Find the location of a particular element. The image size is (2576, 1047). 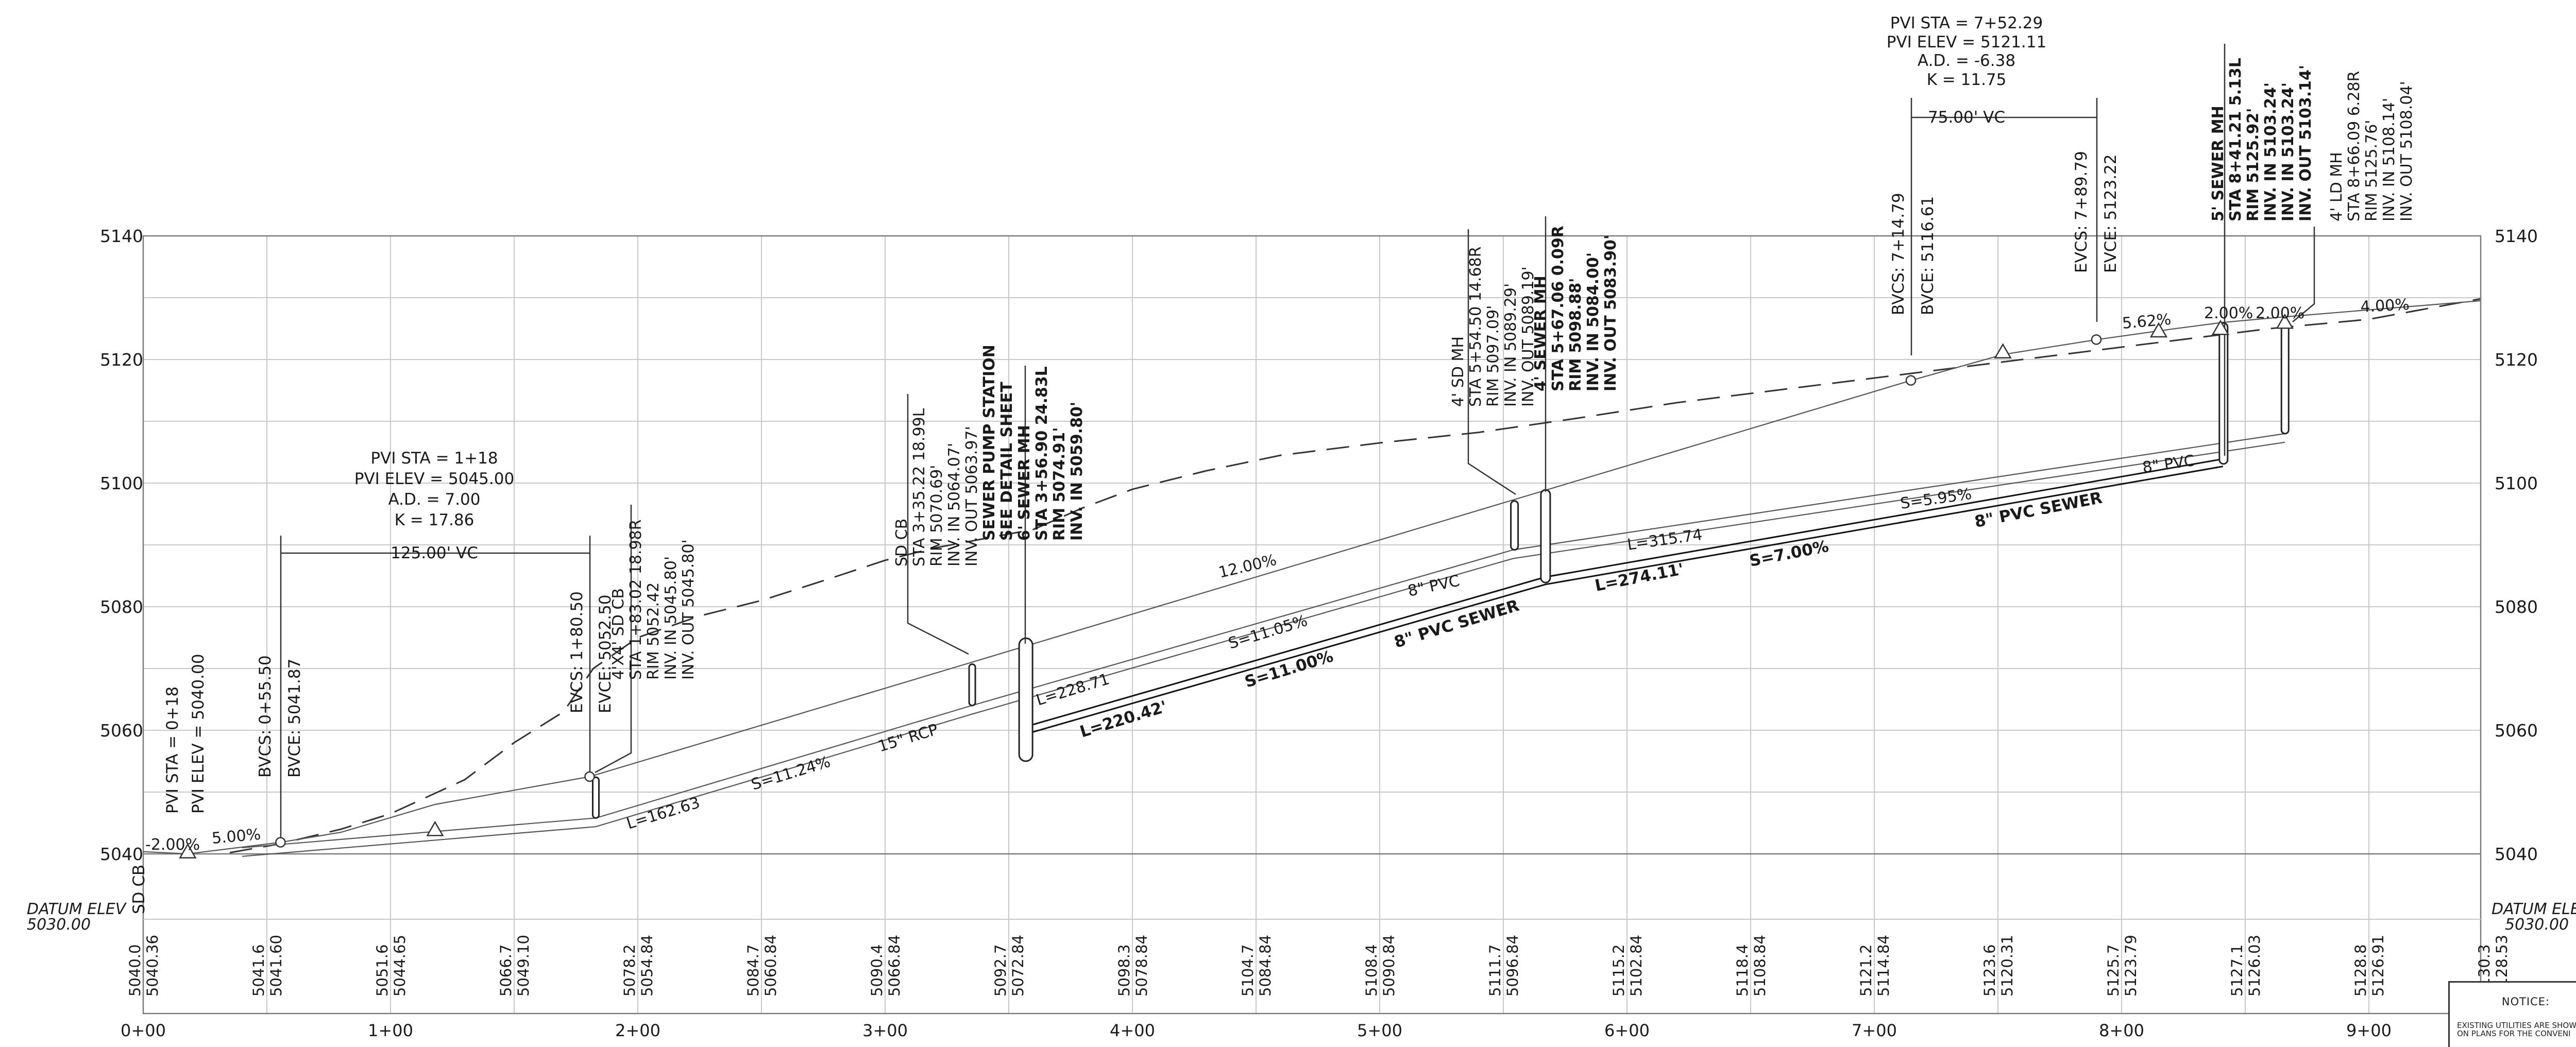

proposed-elevation: 5072.84 is located at coordinates (1018, 966).